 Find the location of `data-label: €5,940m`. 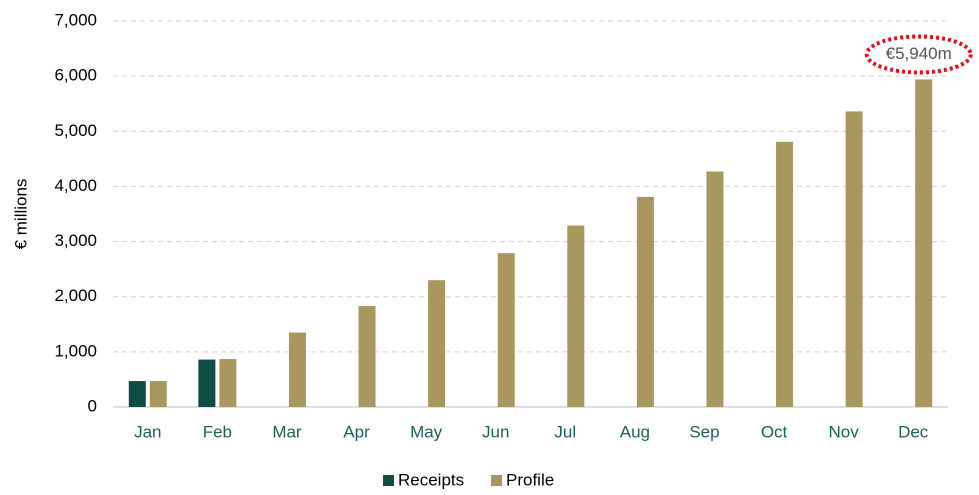

data-label: €5,940m is located at coordinates (919, 53).